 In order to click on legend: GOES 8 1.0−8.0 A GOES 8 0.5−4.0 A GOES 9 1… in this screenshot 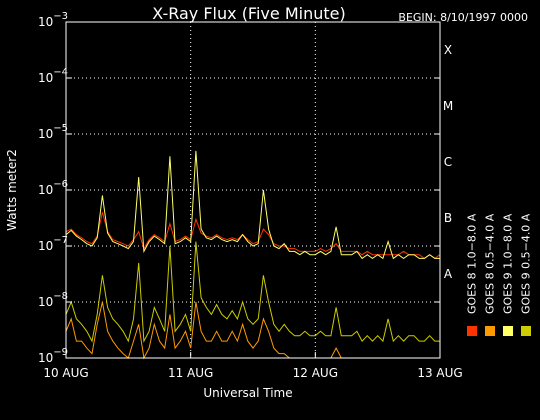, I will do `click(499, 274)`.